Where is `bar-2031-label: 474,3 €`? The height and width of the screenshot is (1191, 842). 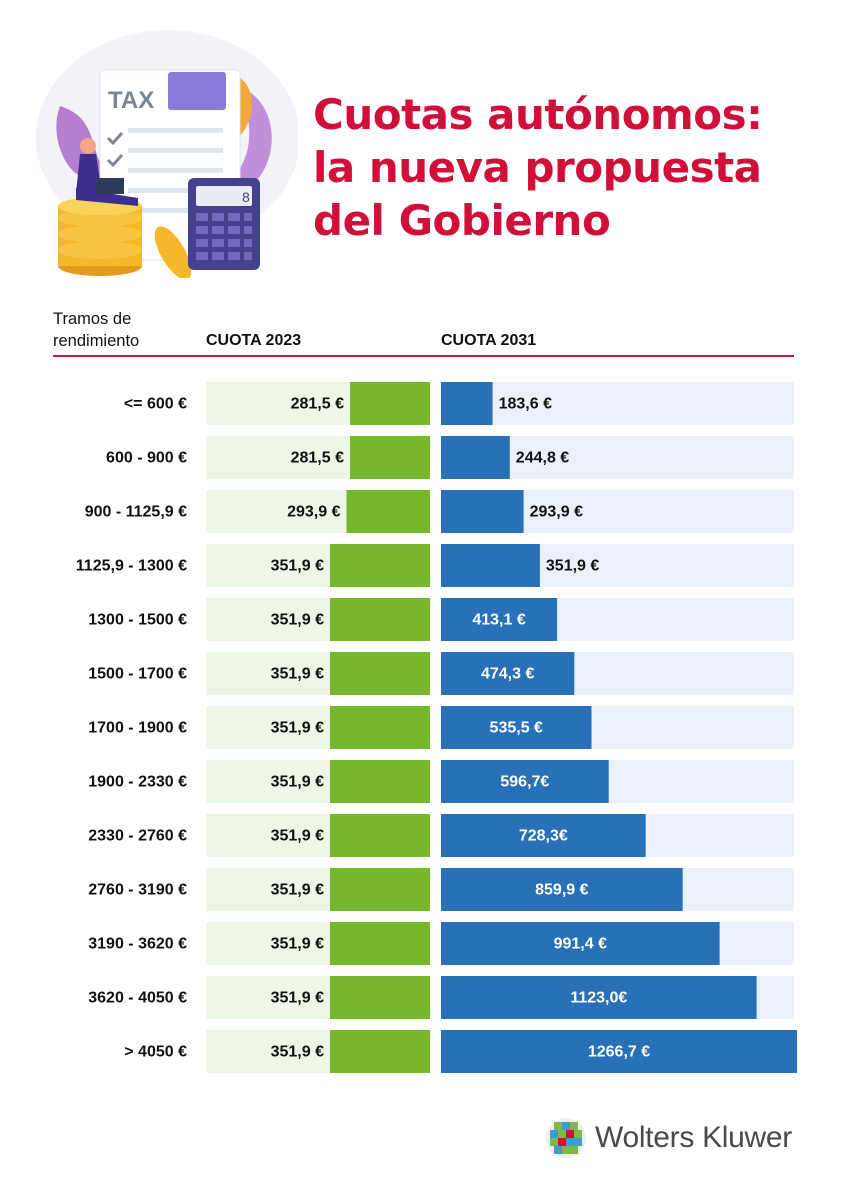 bar-2031-label: 474,3 € is located at coordinates (507, 674).